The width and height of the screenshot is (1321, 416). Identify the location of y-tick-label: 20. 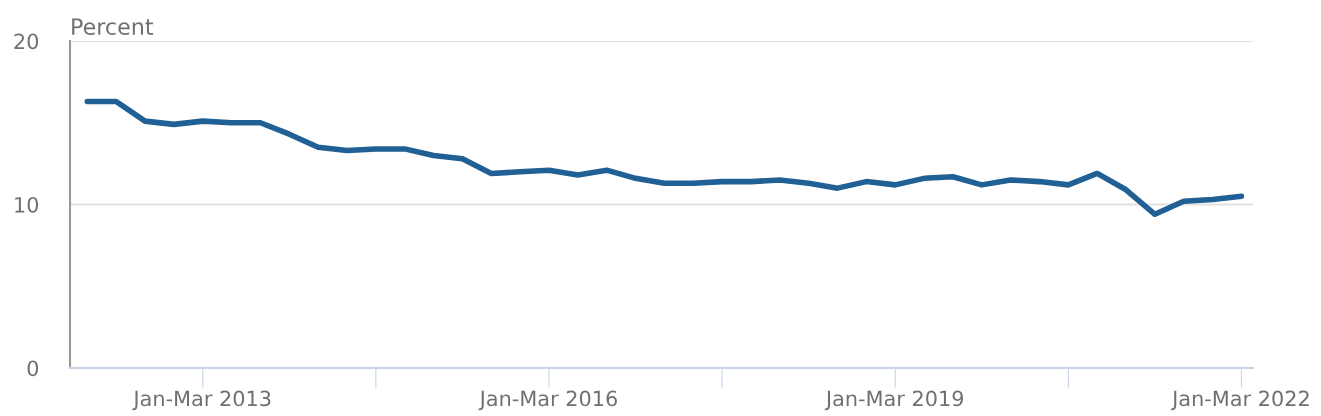
(26, 41).